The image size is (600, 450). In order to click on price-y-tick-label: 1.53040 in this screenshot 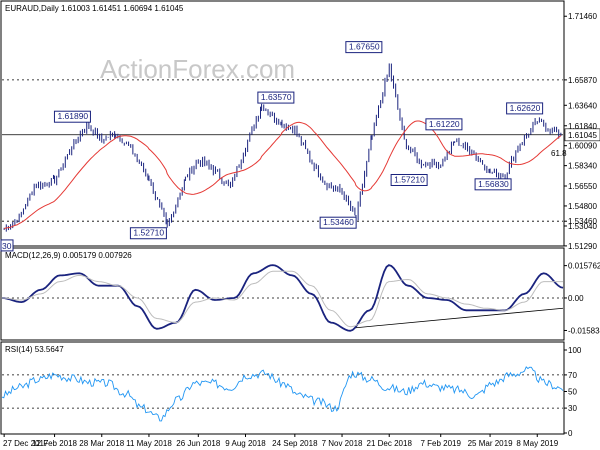, I will do `click(582, 226)`.